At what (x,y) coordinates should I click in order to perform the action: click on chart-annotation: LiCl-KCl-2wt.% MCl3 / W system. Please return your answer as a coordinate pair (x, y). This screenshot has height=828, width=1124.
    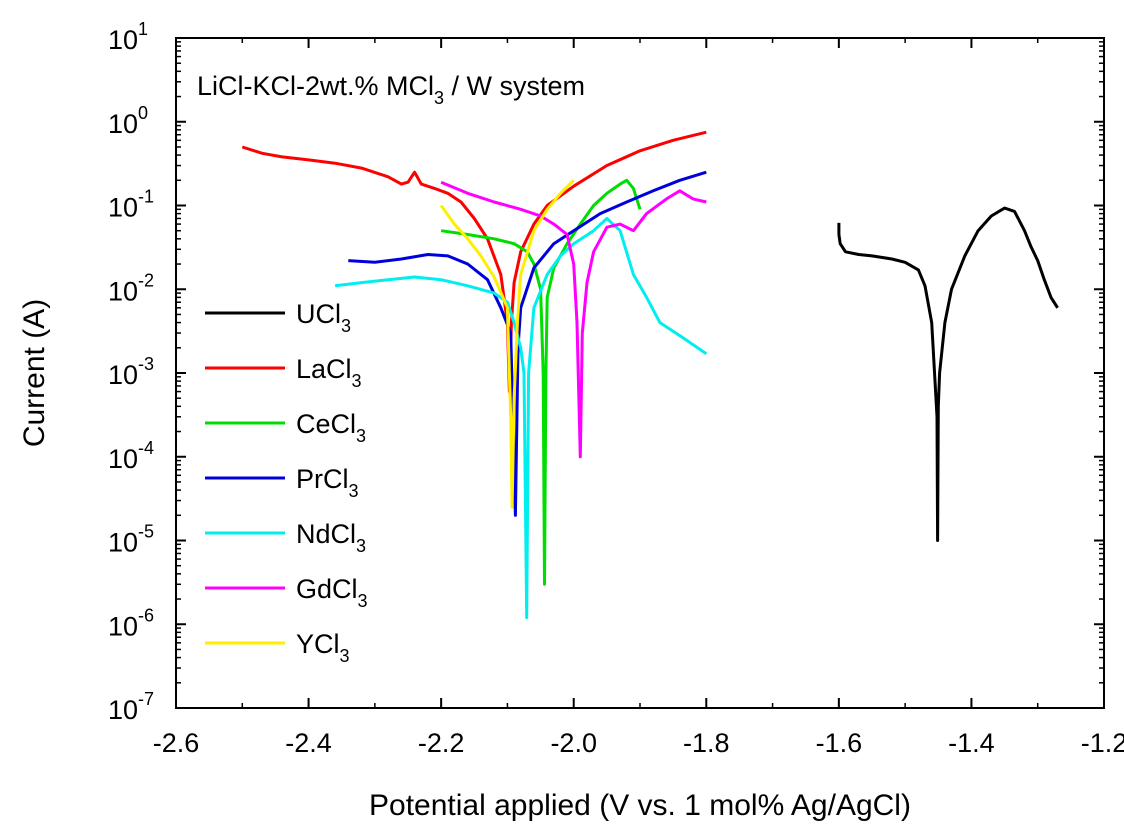
    Looking at the image, I should click on (391, 89).